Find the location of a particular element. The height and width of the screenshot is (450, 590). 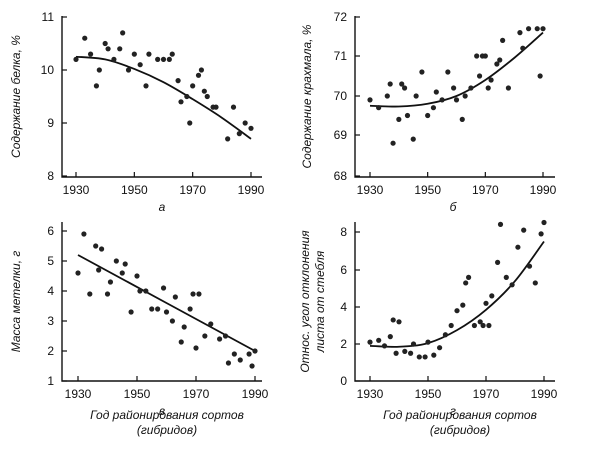

panel-2-xtick-label: 1950 is located at coordinates (427, 190).